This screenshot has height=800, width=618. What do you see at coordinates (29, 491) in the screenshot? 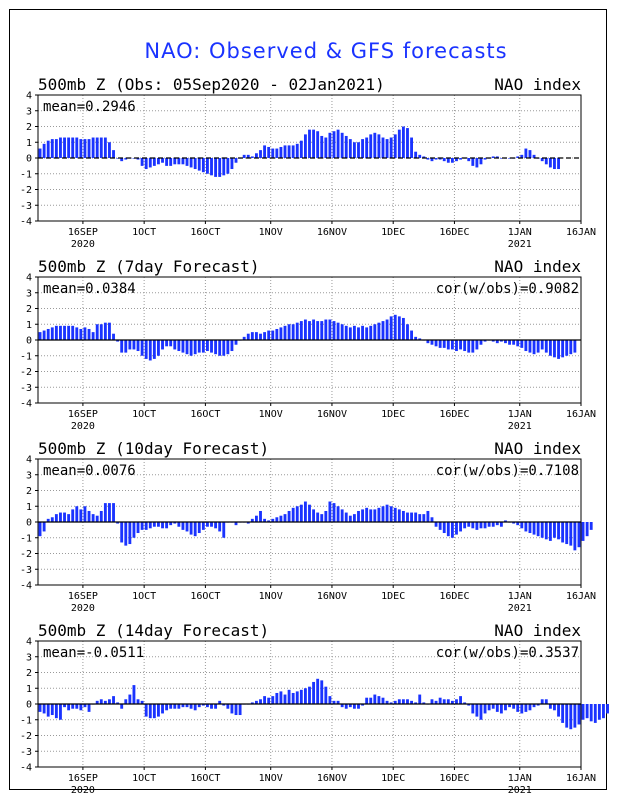
I see `y-tick-label: 2` at bounding box center [29, 491].